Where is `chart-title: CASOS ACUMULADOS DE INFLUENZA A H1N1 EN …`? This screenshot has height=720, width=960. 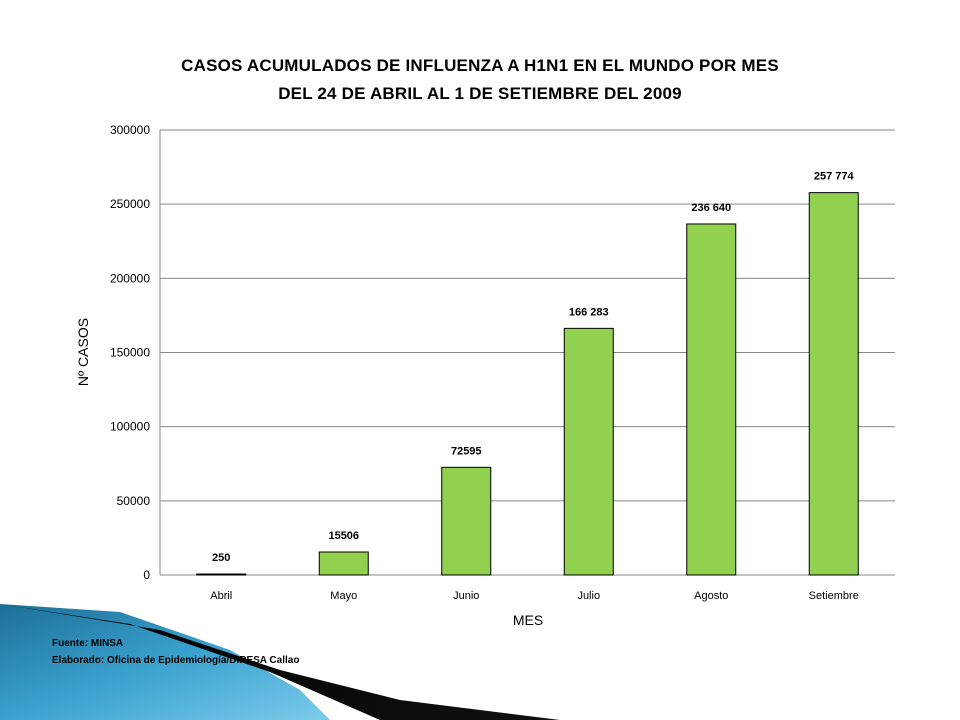 chart-title: CASOS ACUMULADOS DE INFLUENZA A H1N1 EN … is located at coordinates (480, 65).